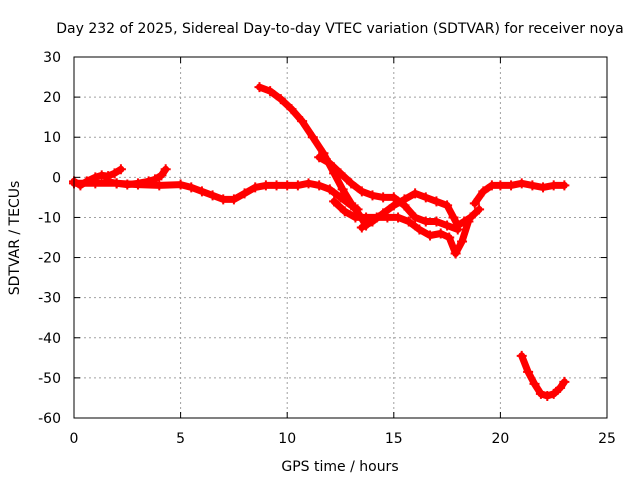 Image resolution: width=640 pixels, height=480 pixels. What do you see at coordinates (49, 299) in the screenshot?
I see `y-tick-label: -30` at bounding box center [49, 299].